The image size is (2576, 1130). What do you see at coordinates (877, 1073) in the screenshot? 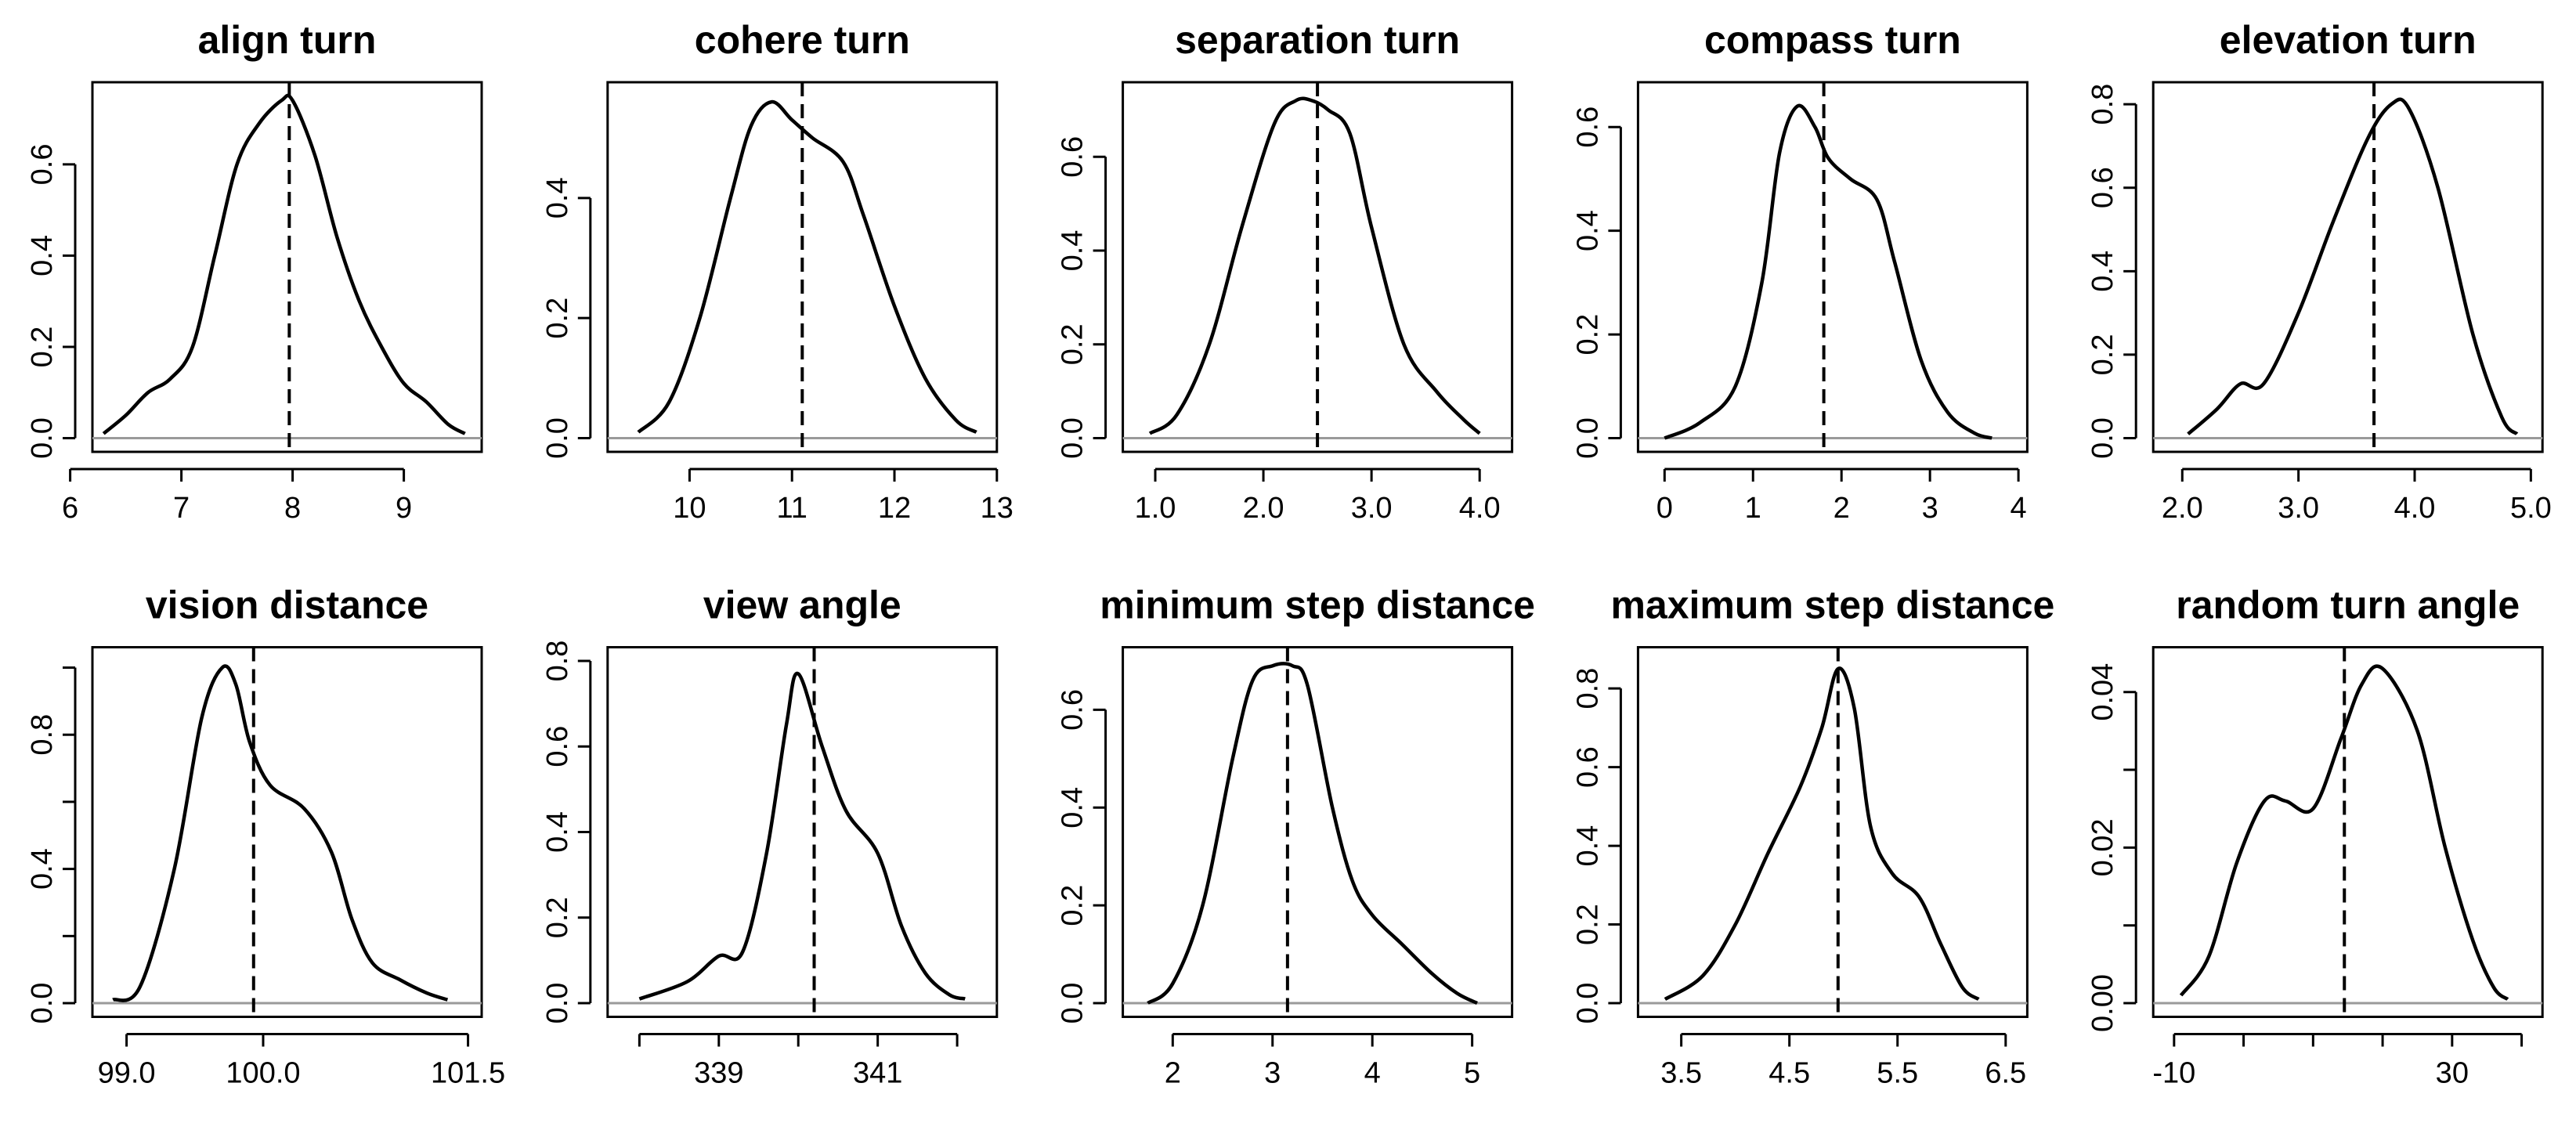
I see `x-tick-label: 341` at bounding box center [877, 1073].